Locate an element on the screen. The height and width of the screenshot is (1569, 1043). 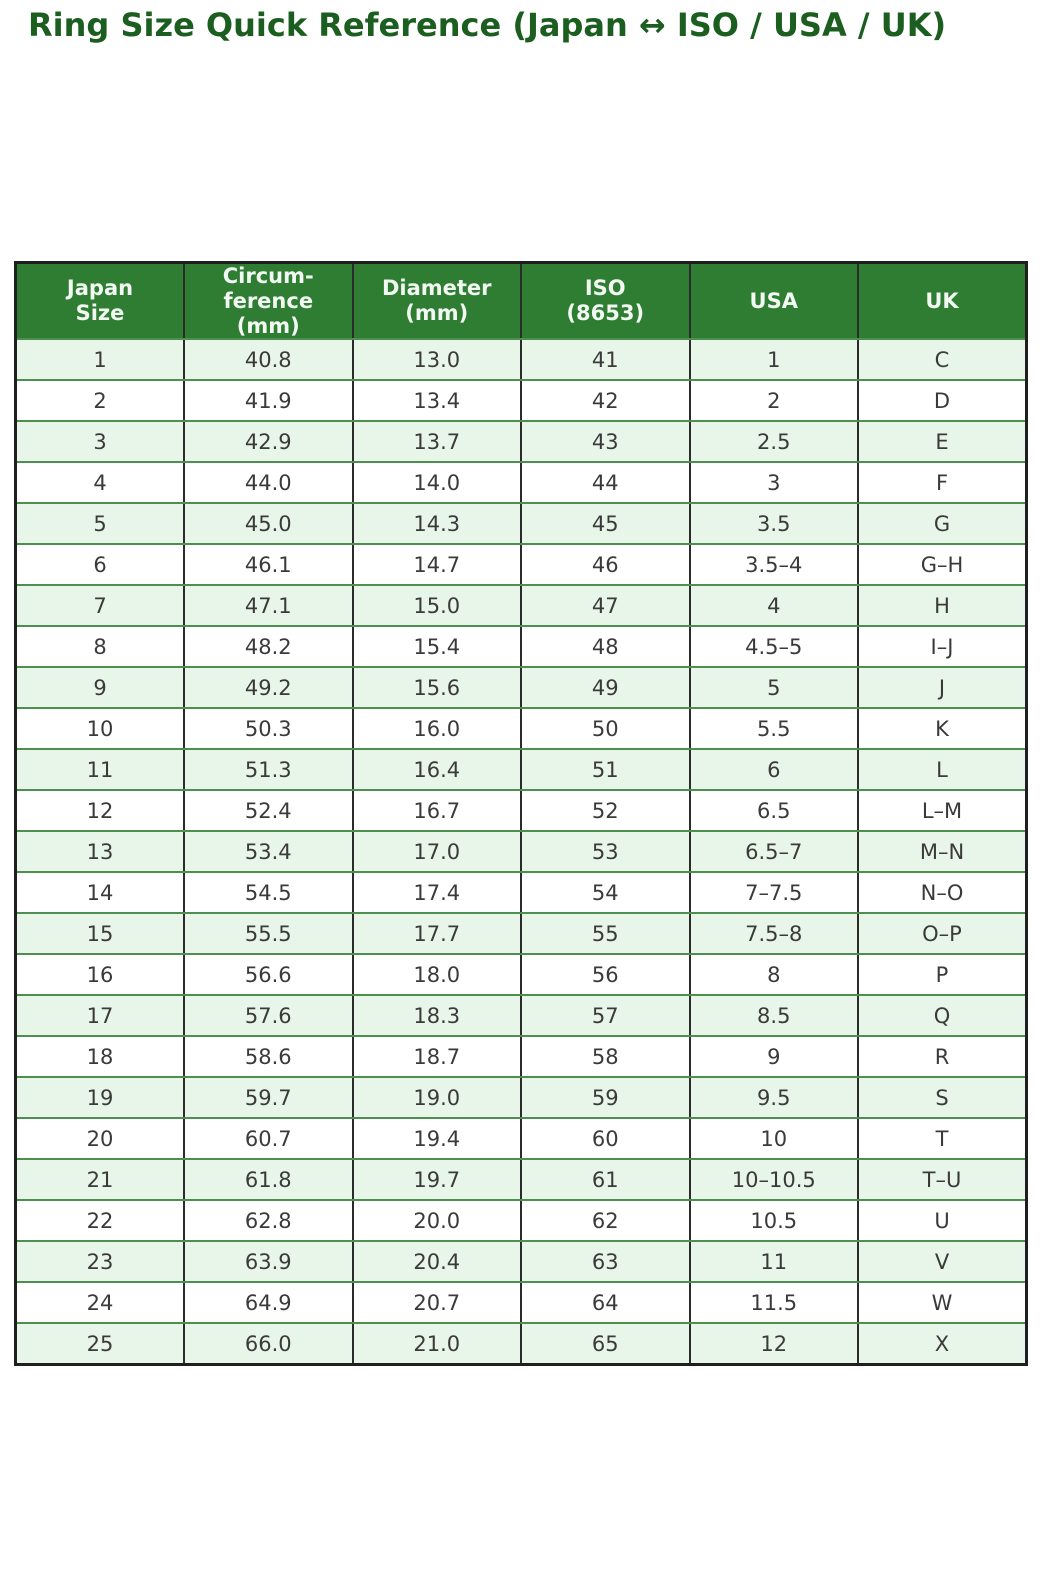
table-cell: 18.0 is located at coordinates (436, 975).